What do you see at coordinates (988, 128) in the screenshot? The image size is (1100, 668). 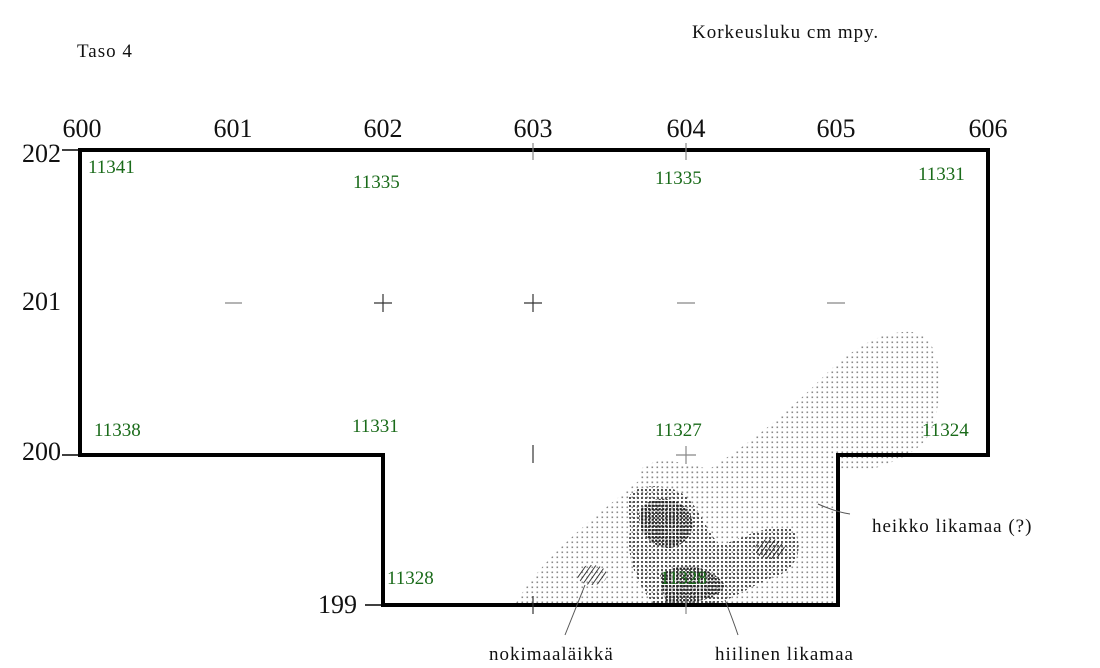 I see `x-label-606: 606` at bounding box center [988, 128].